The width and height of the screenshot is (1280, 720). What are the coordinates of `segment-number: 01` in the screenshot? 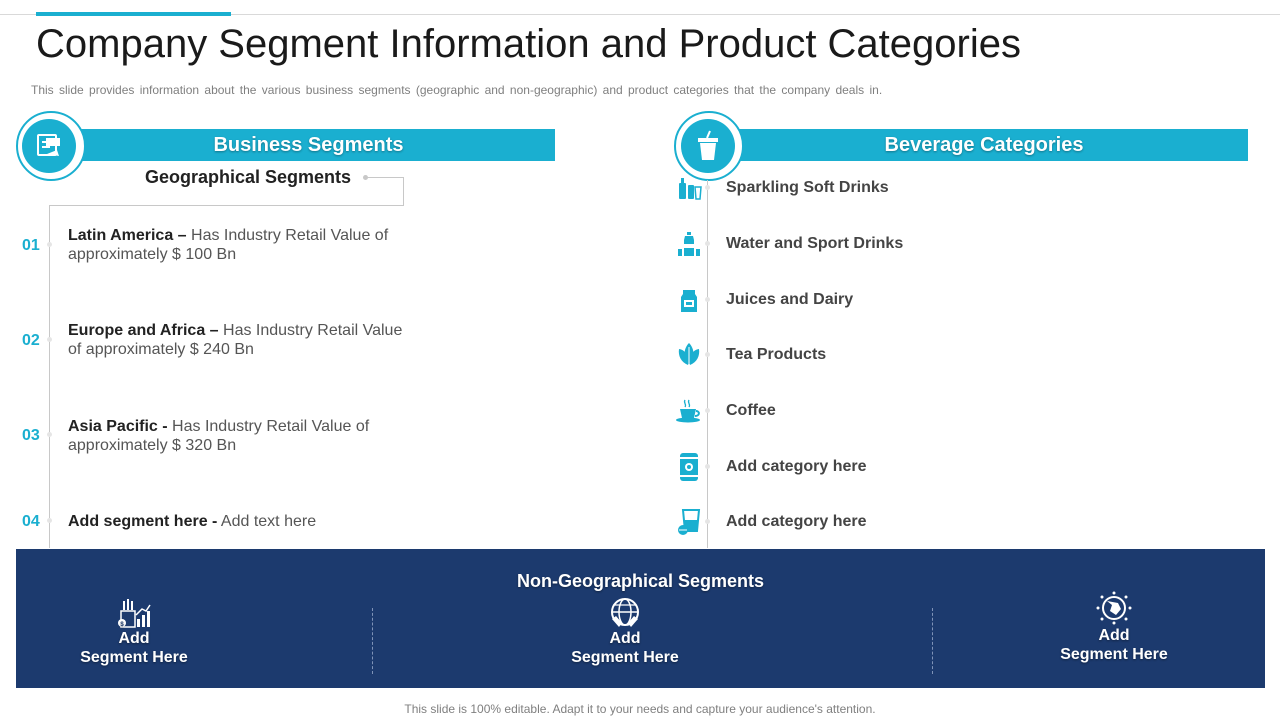 It's located at (31, 245).